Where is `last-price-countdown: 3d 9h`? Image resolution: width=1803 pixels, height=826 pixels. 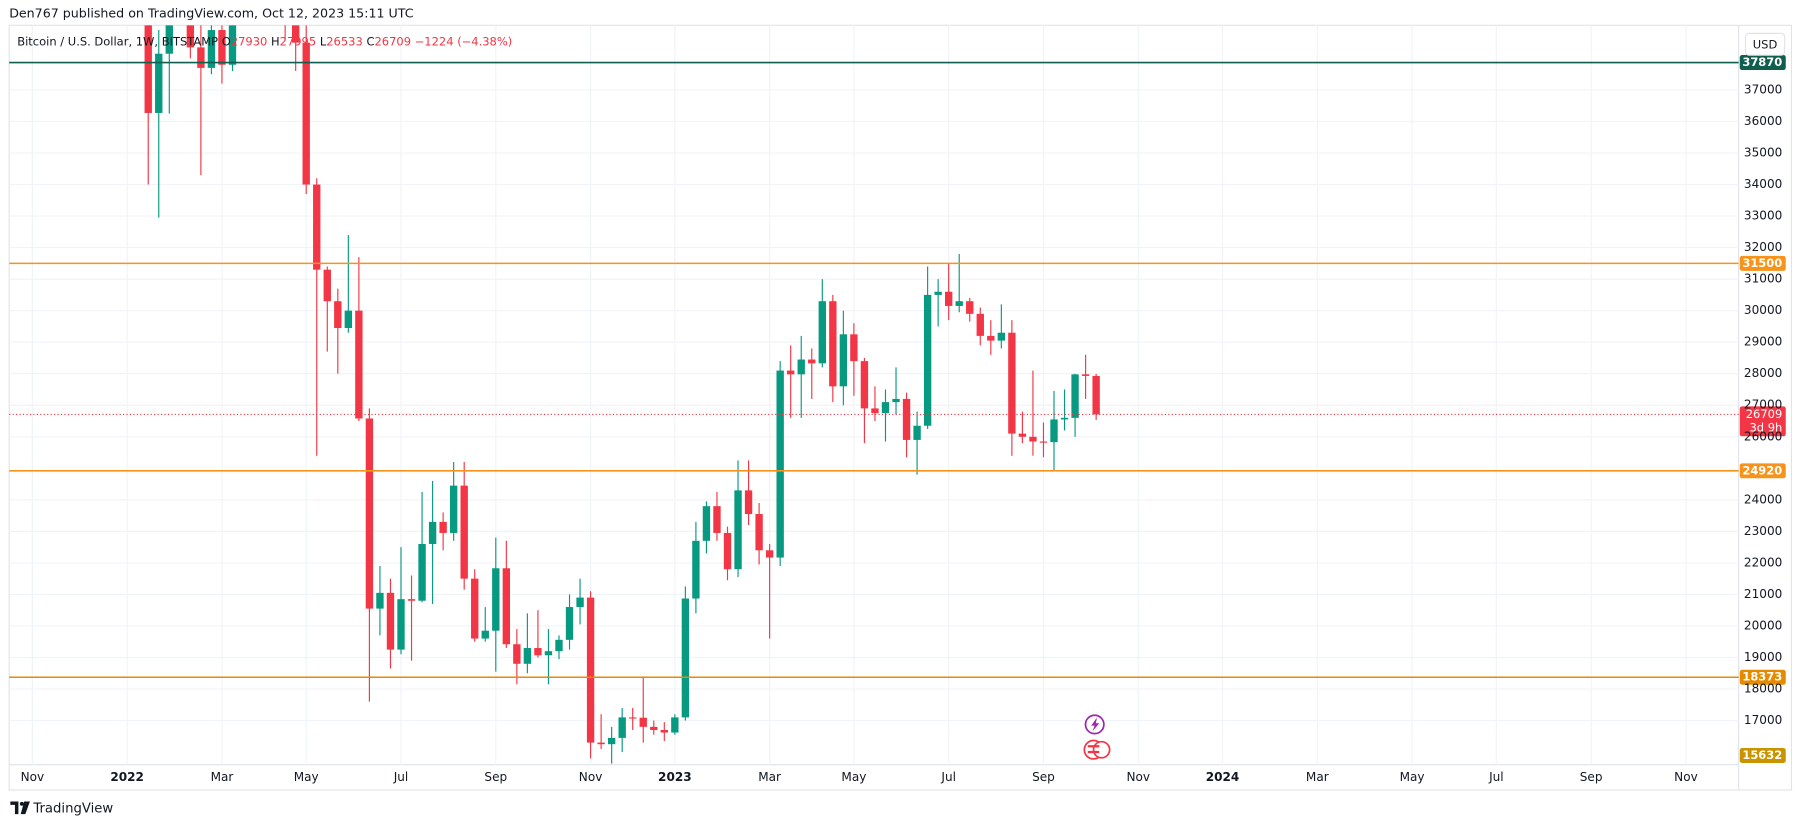 last-price-countdown: 3d 9h is located at coordinates (1765, 428).